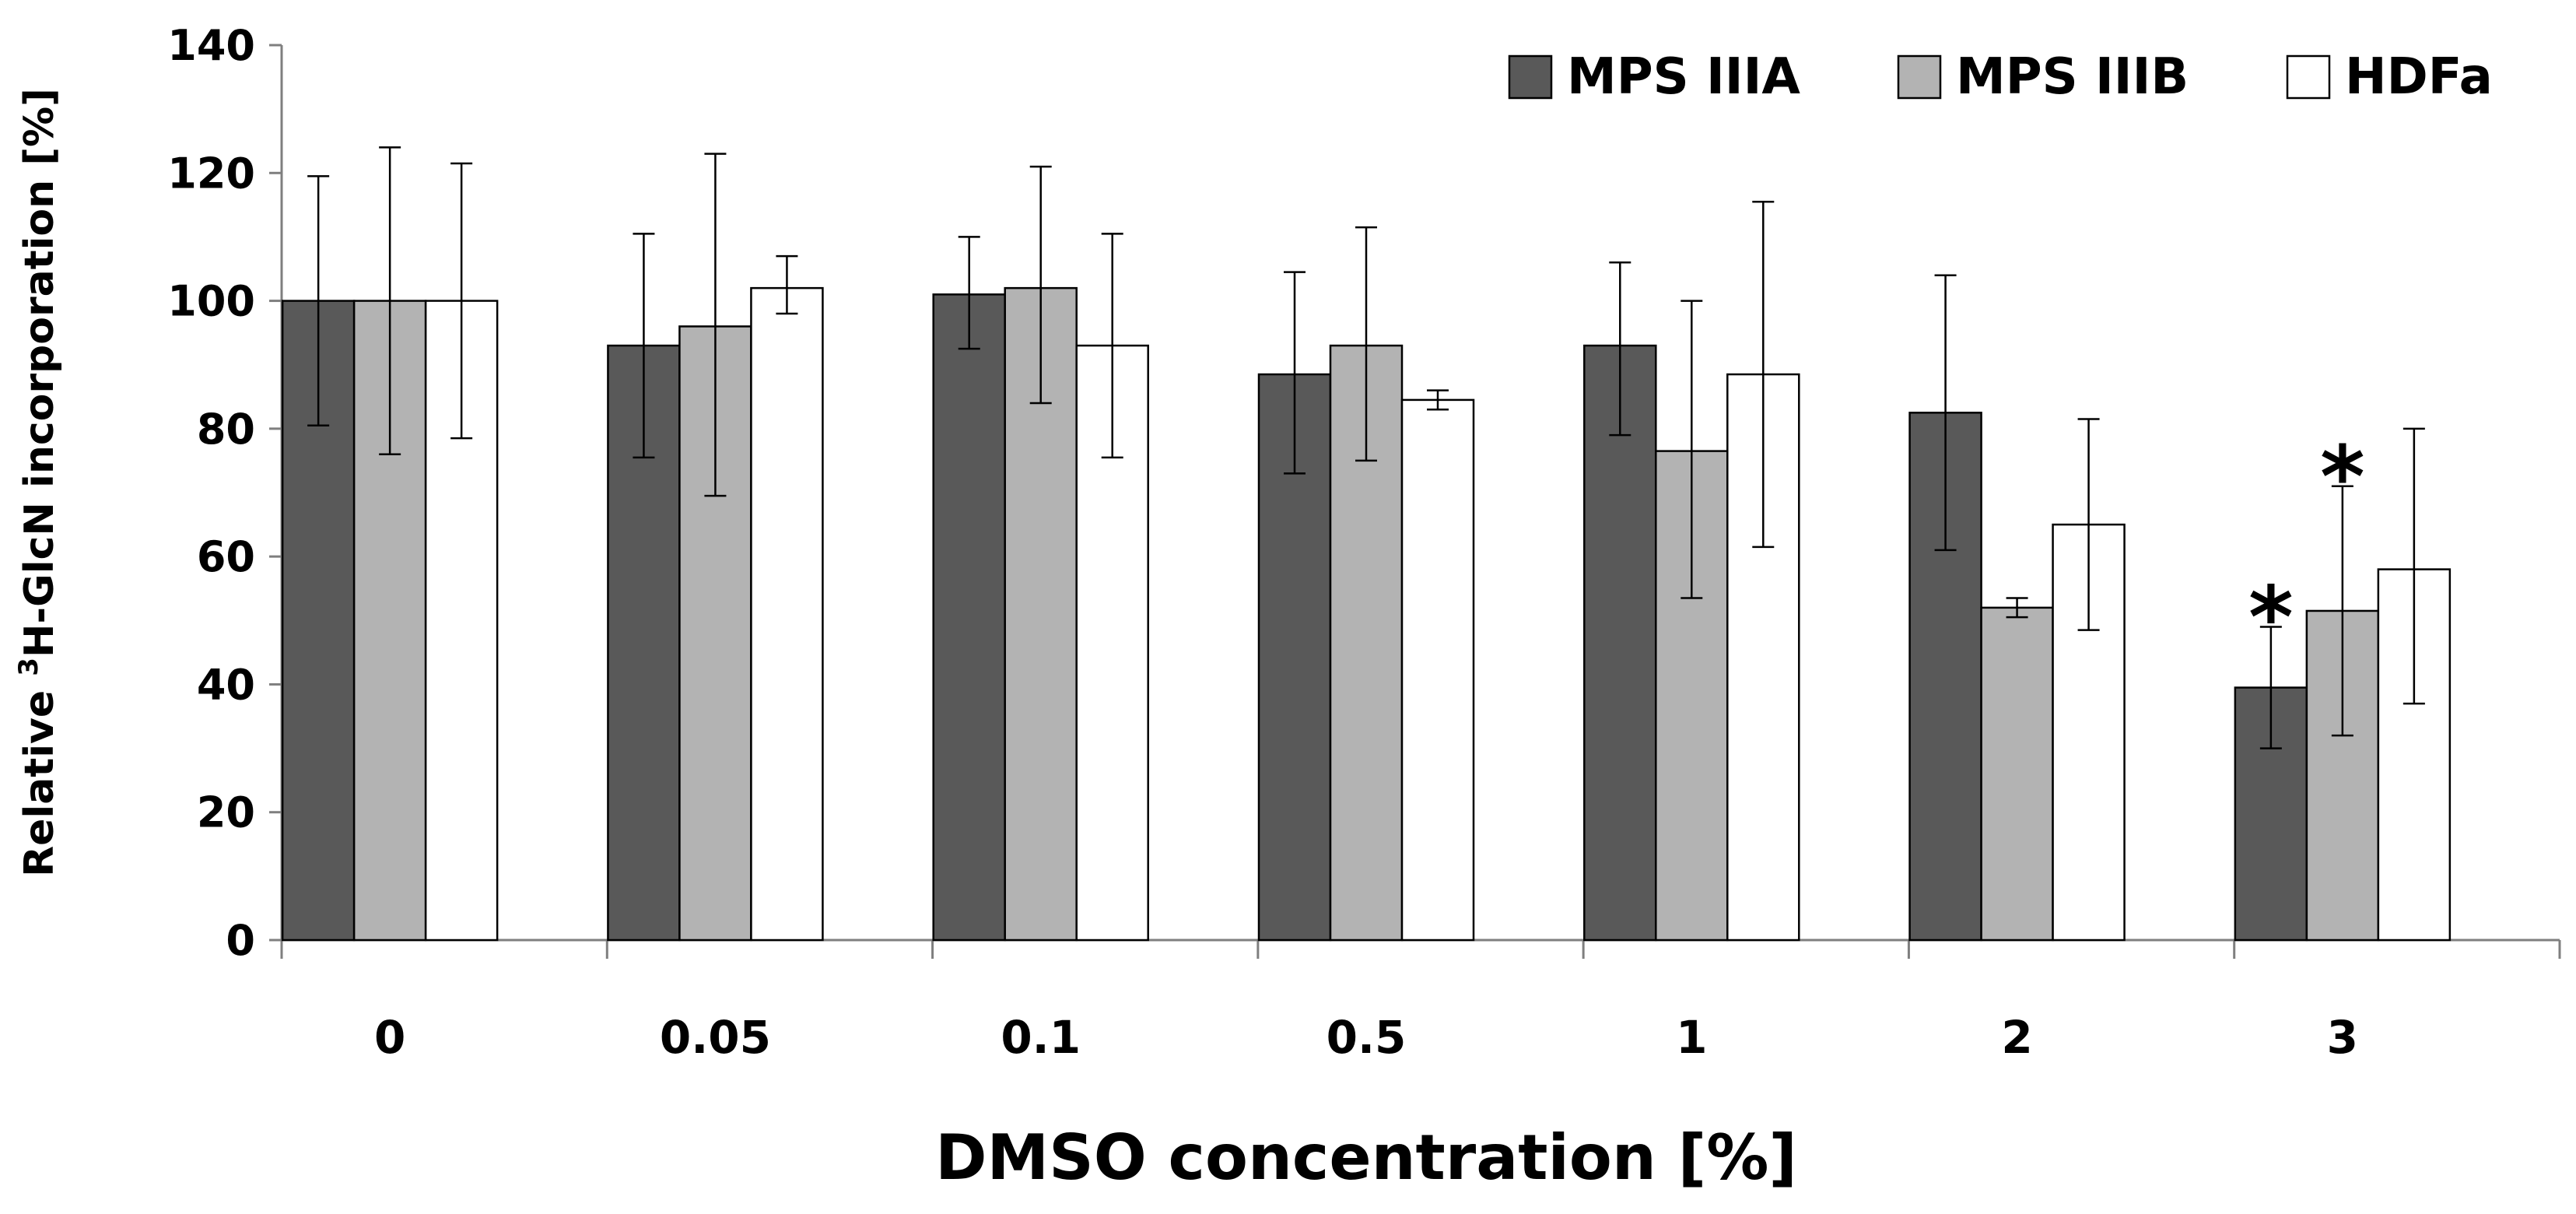 This screenshot has width=2576, height=1214. I want to click on legend-label-mps-iiia: MPS IIIA, so click(1684, 77).